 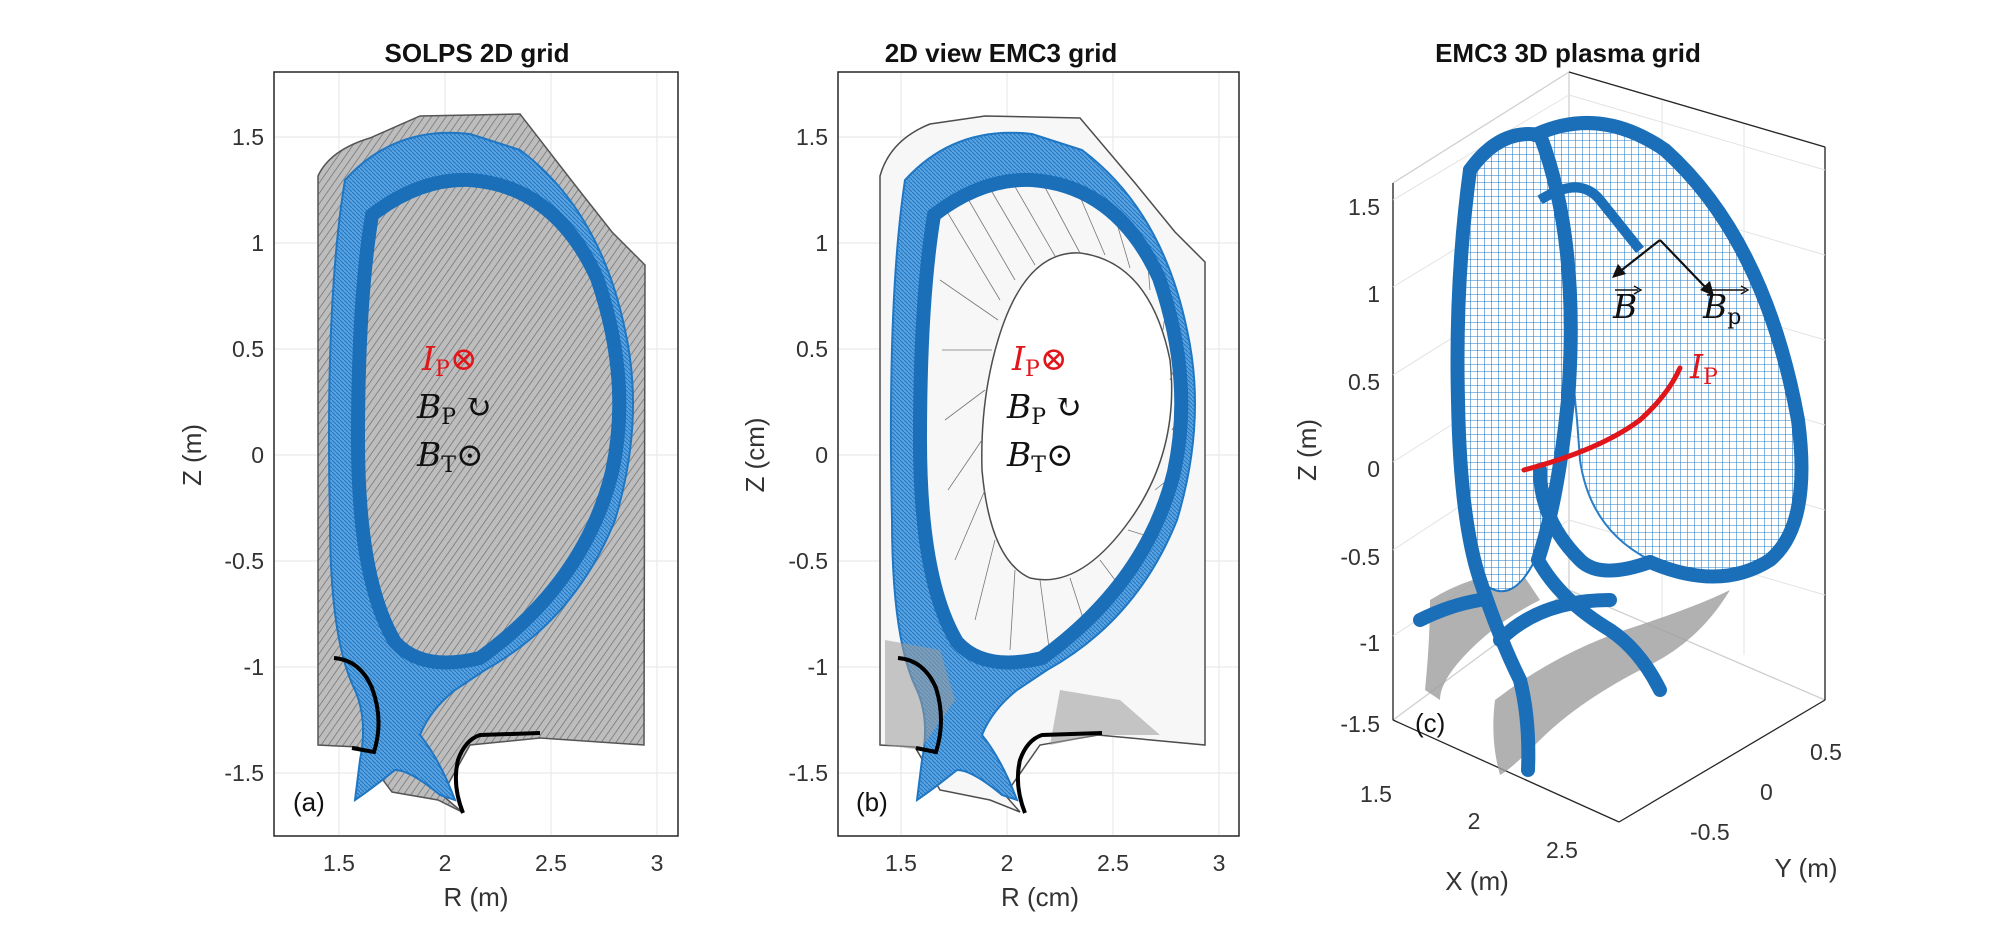 I want to click on emc3-wall-left, so click(x=920, y=705).